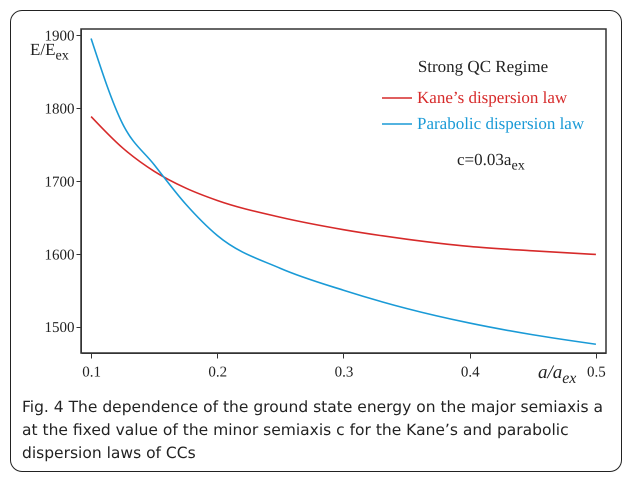 The image size is (629, 479). I want to click on x-tick-label: 0.3, so click(344, 372).